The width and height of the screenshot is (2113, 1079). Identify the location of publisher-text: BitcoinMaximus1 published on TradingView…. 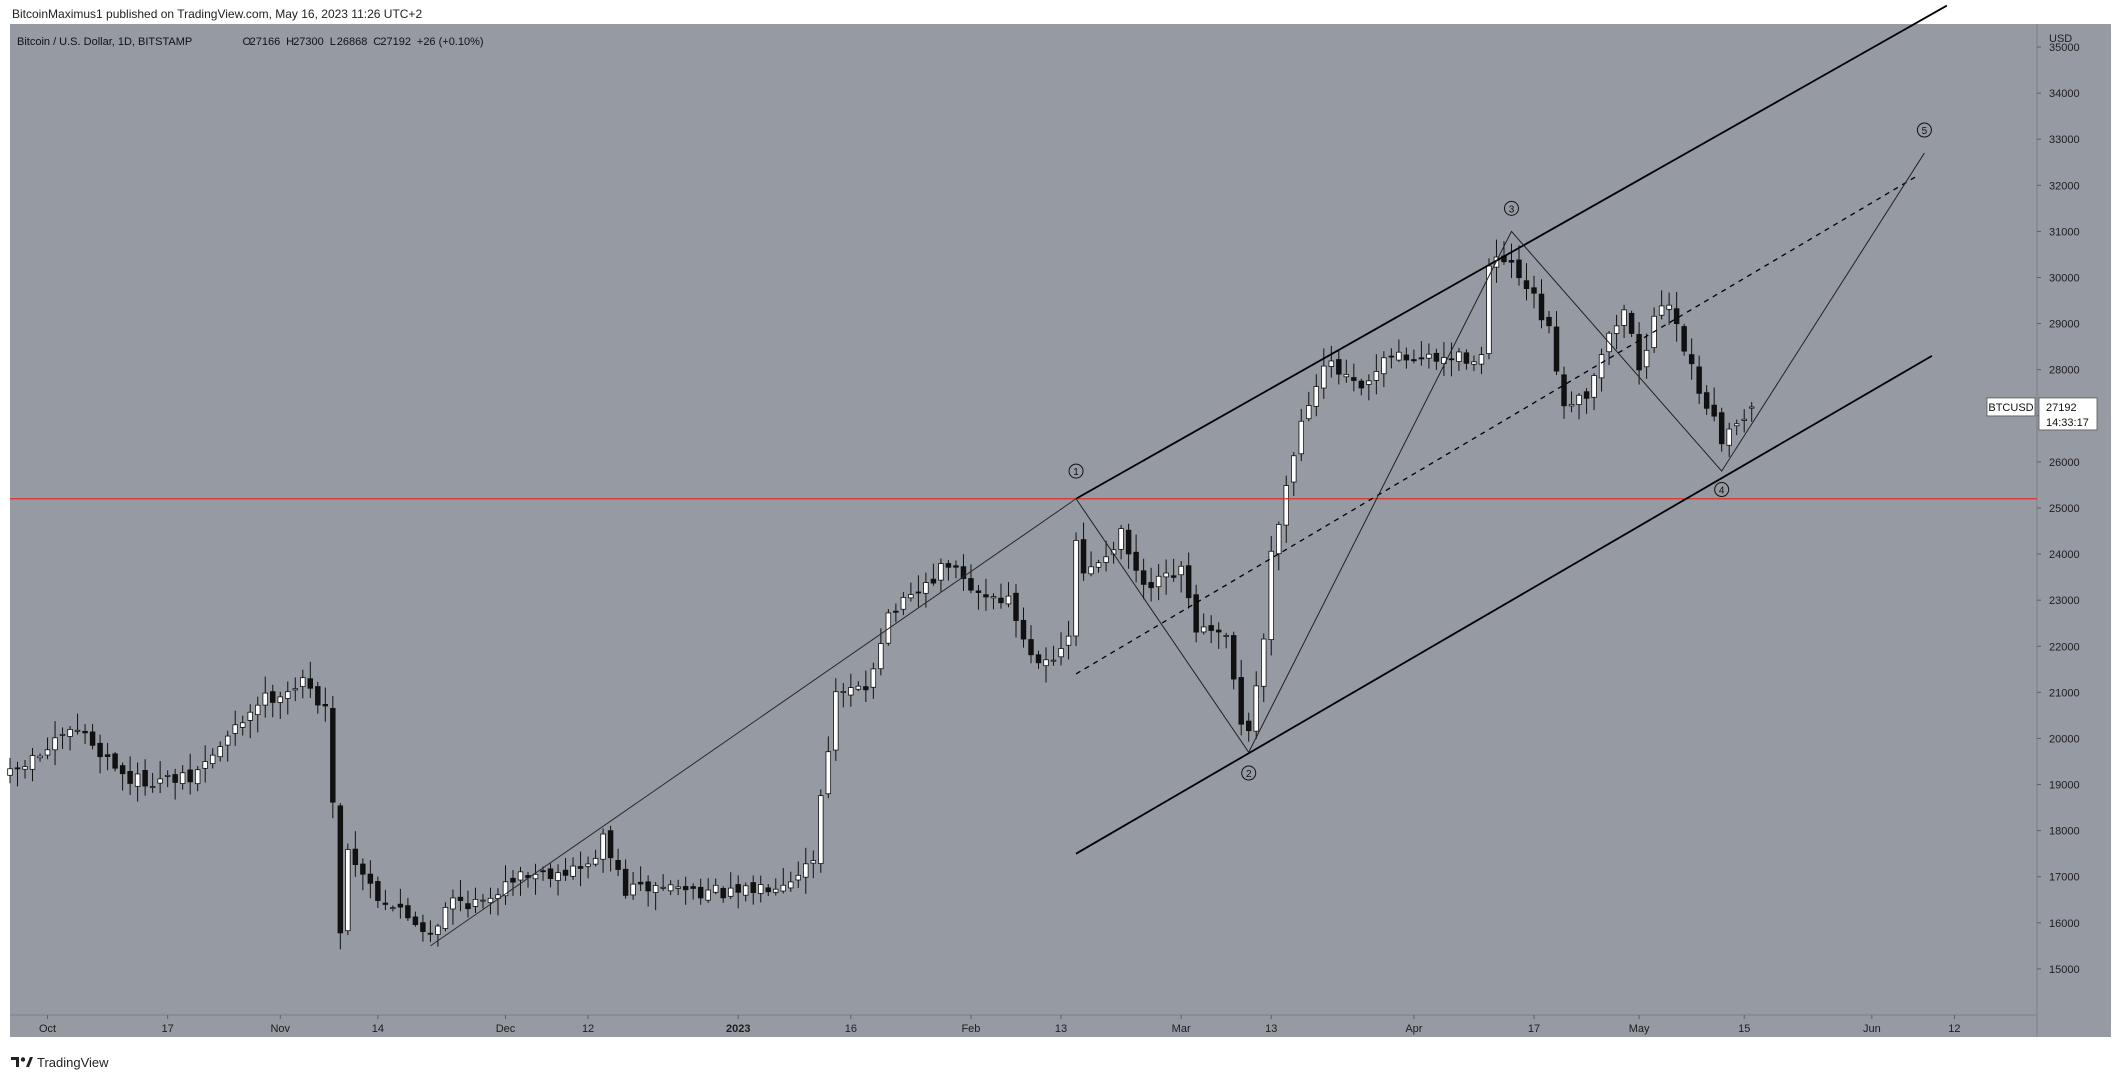
(217, 14).